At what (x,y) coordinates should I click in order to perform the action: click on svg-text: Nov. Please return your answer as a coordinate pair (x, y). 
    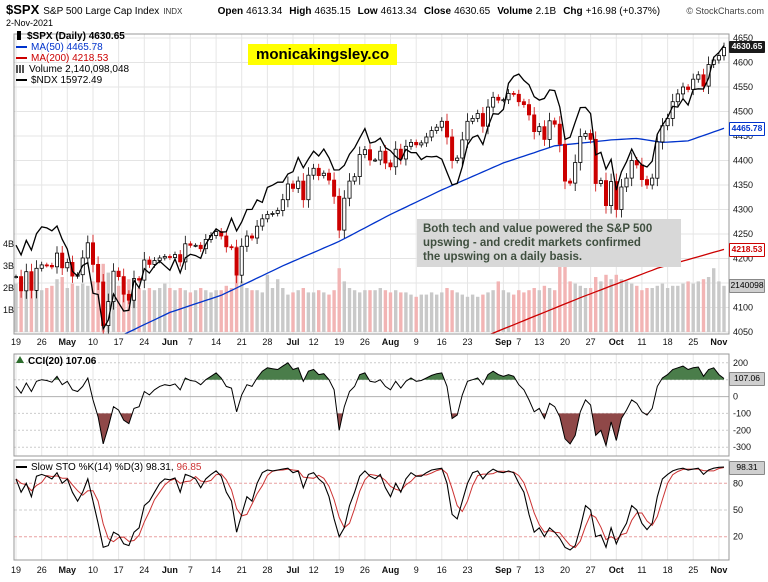
    Looking at the image, I should click on (718, 342).